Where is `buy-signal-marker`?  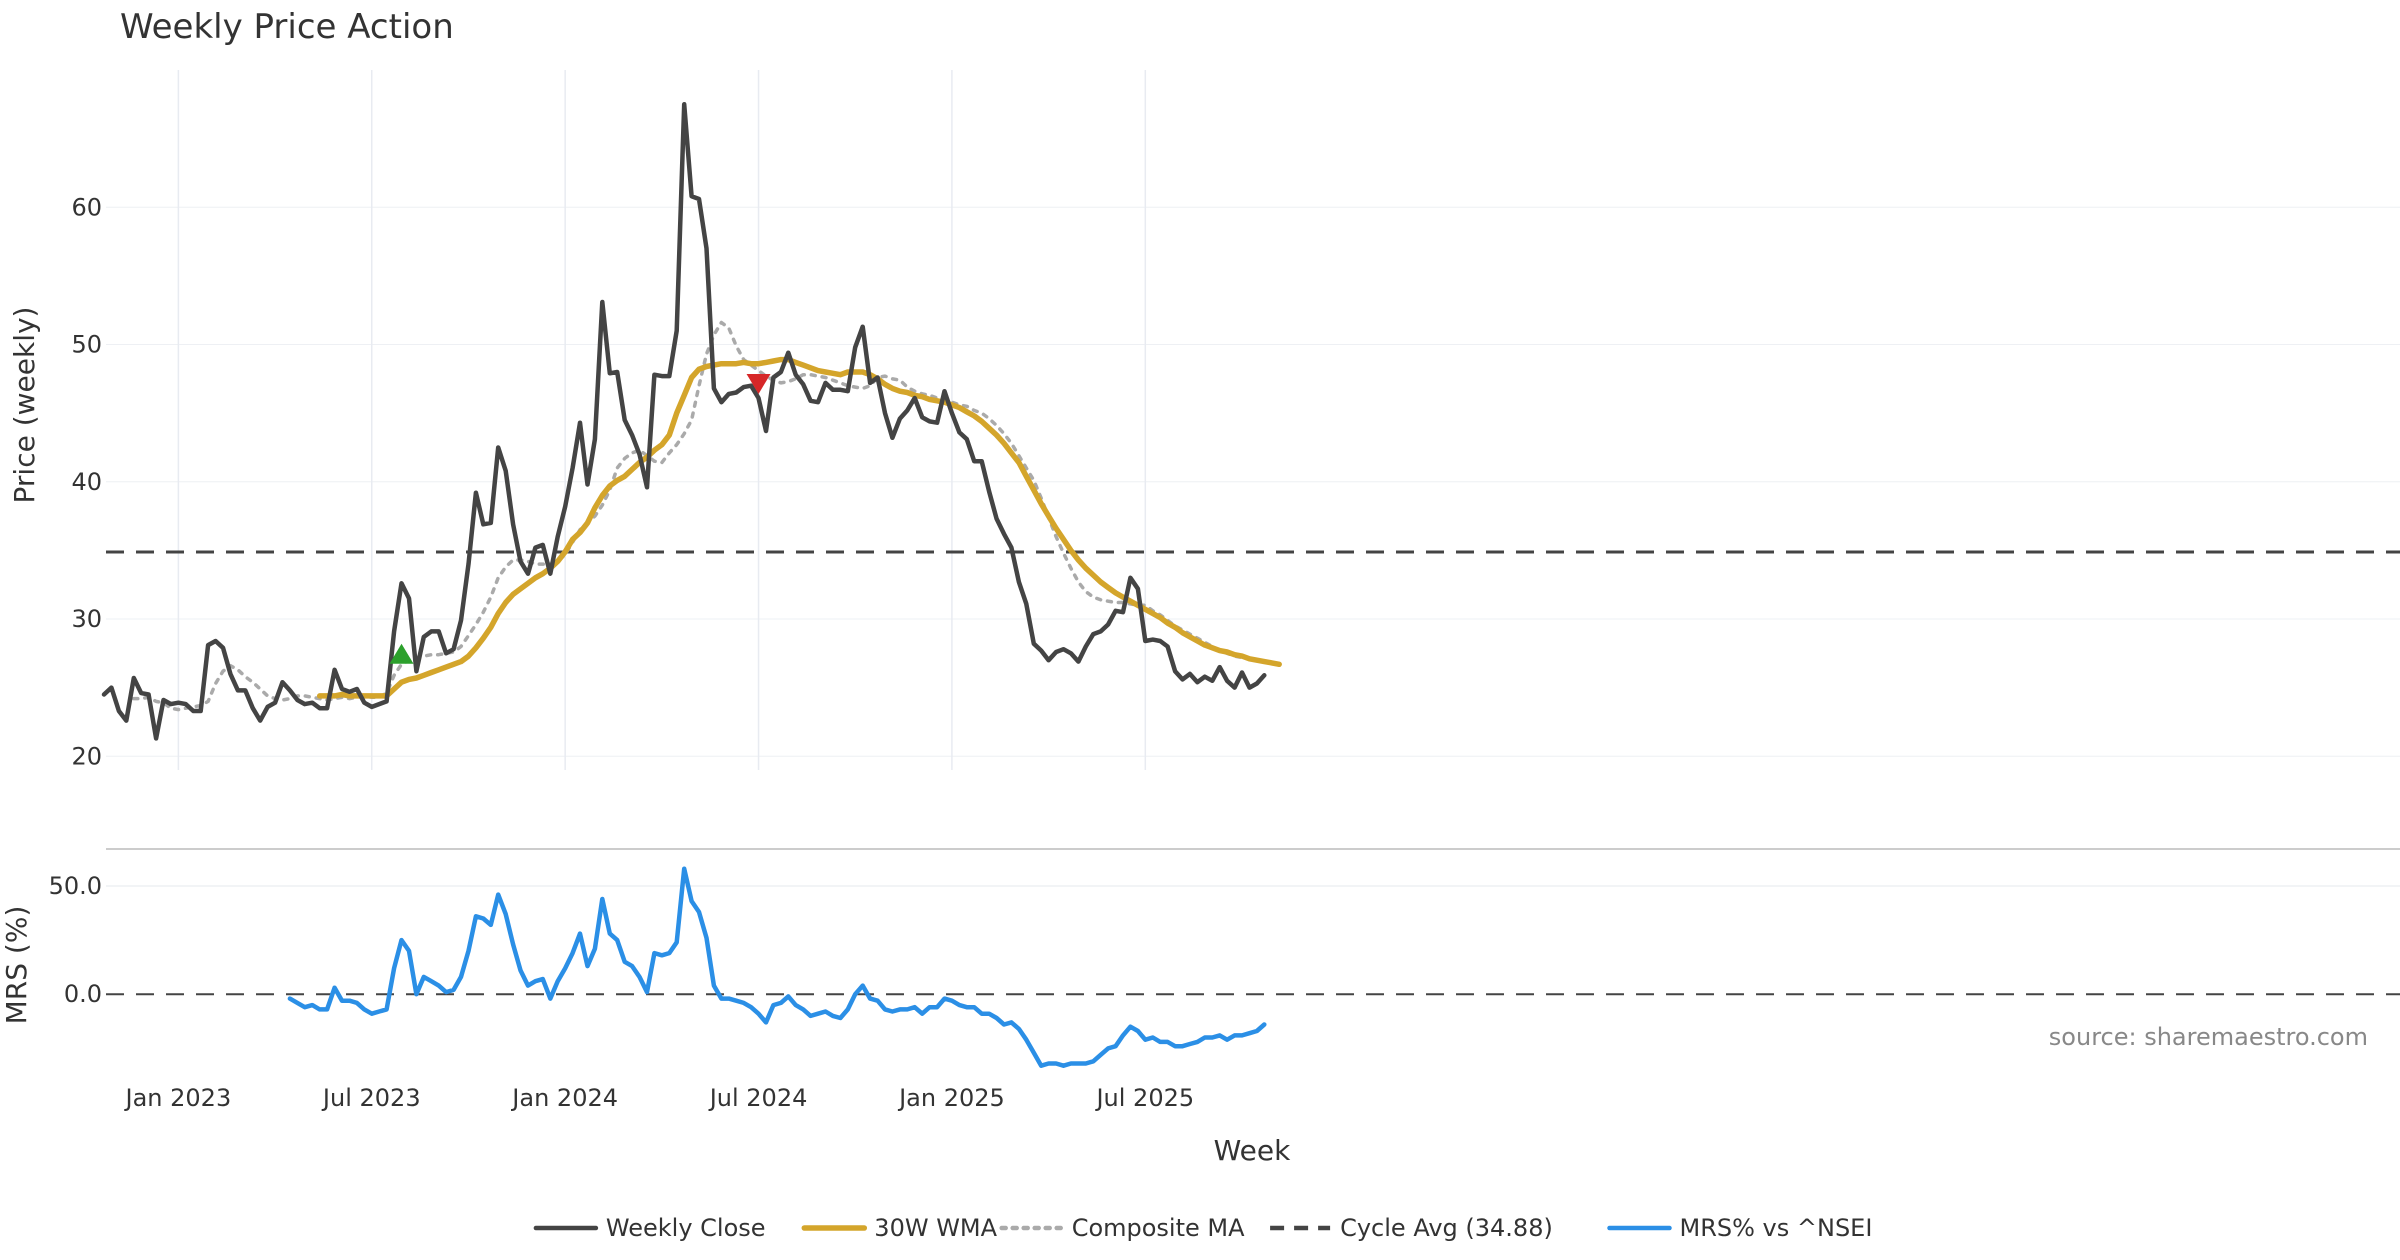 buy-signal-marker is located at coordinates (401, 653).